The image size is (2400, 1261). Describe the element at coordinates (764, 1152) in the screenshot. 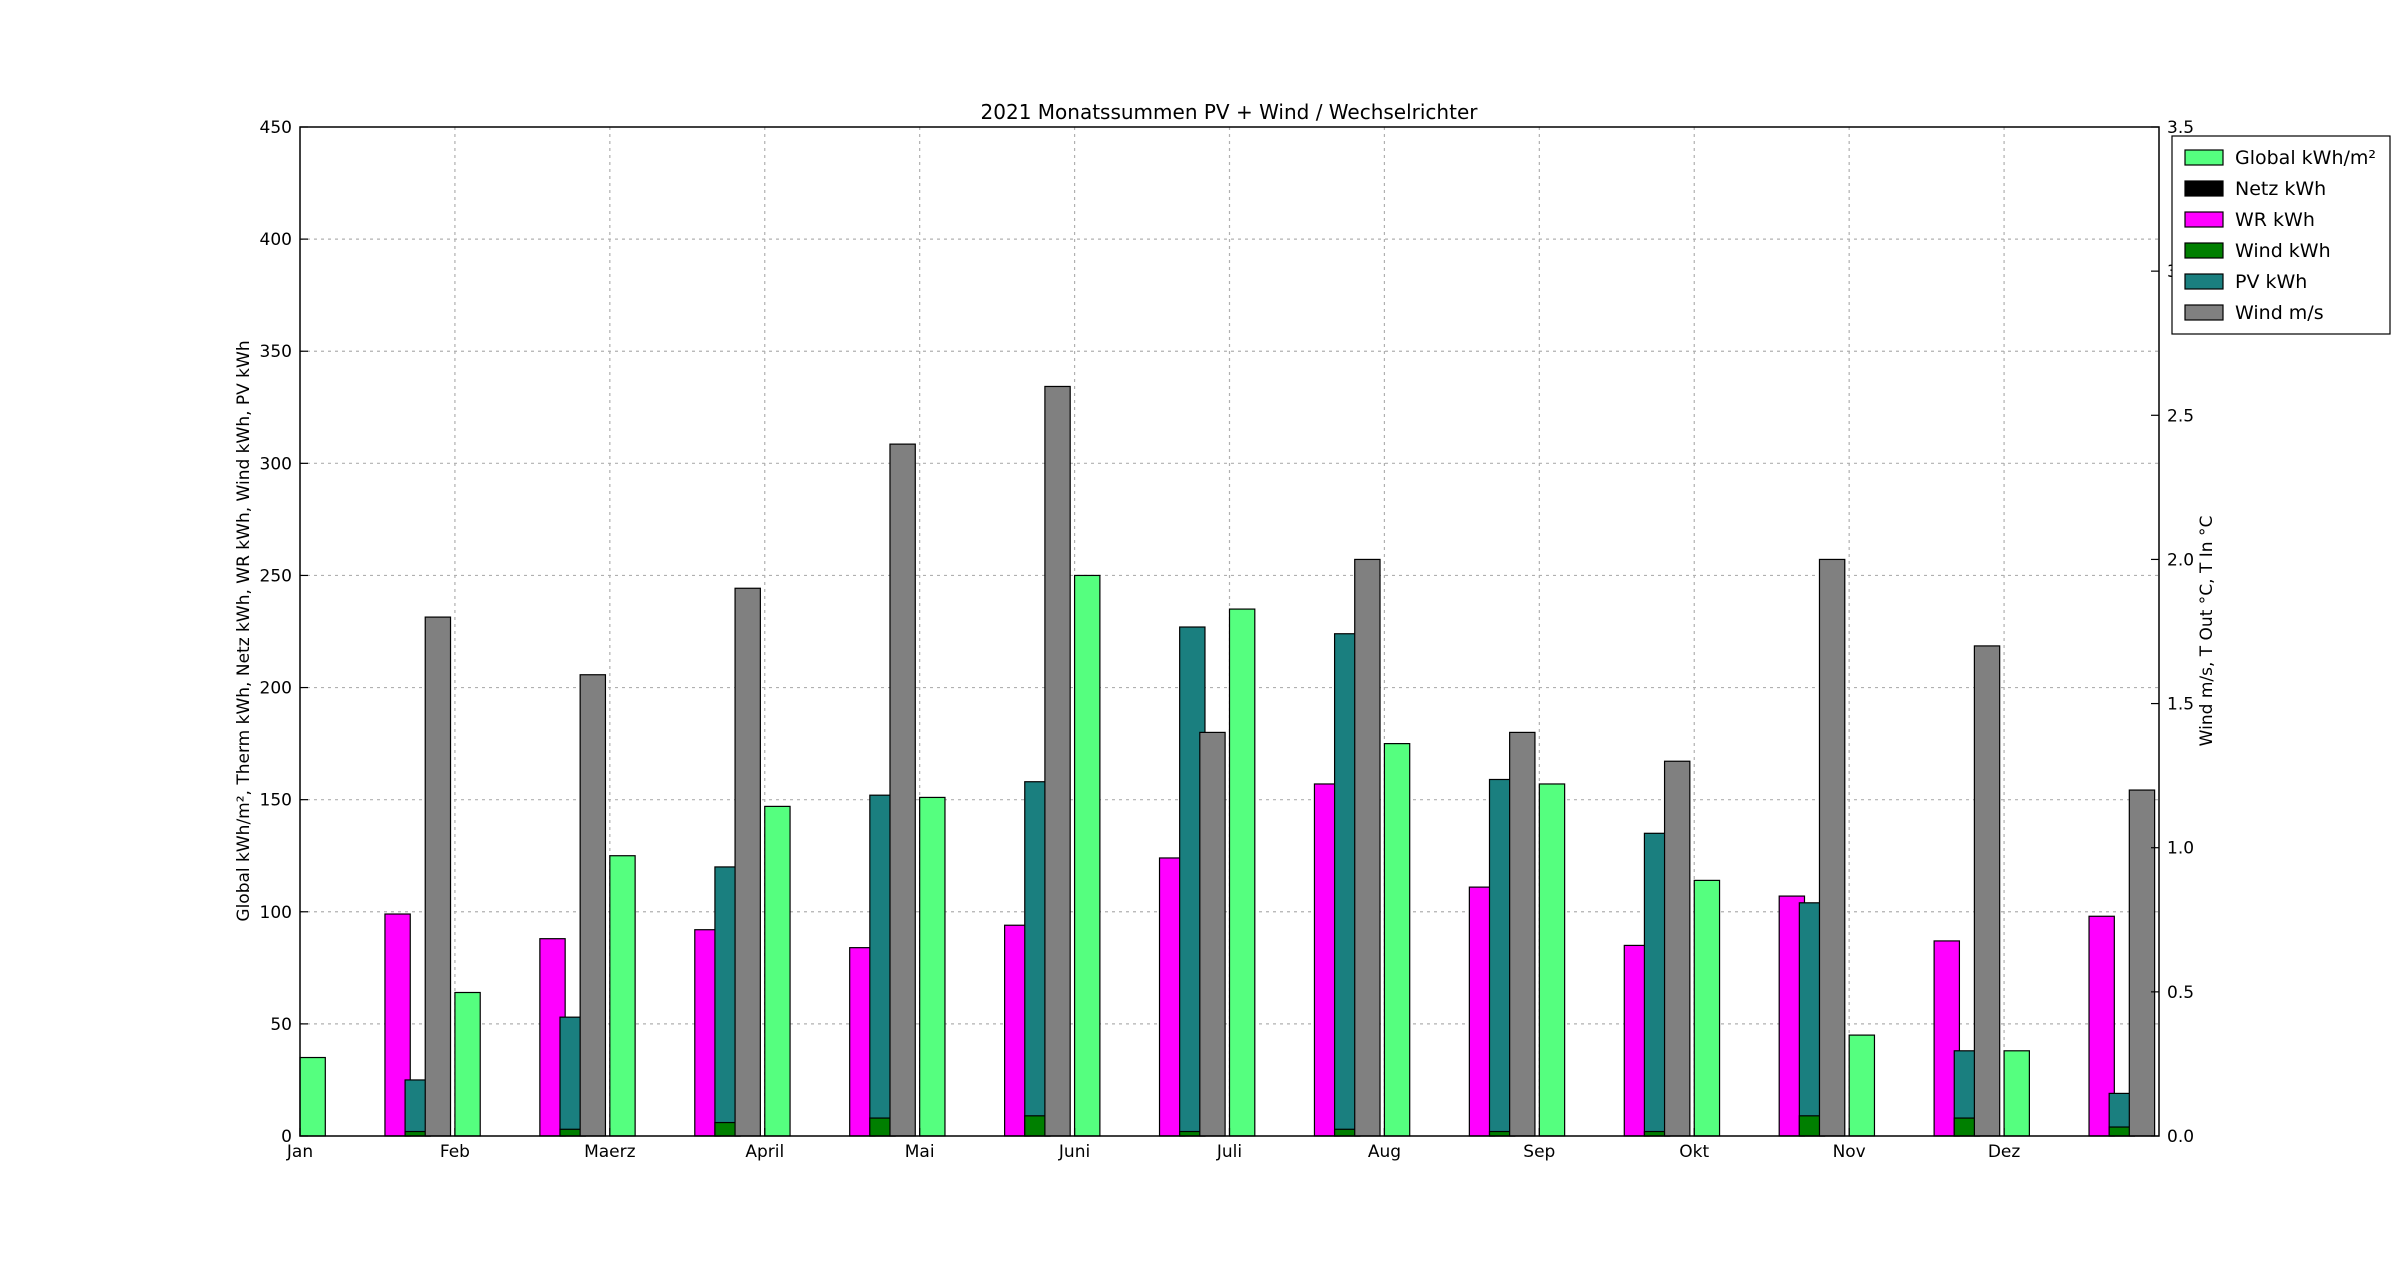

I see `x-tick-label: April` at that location.